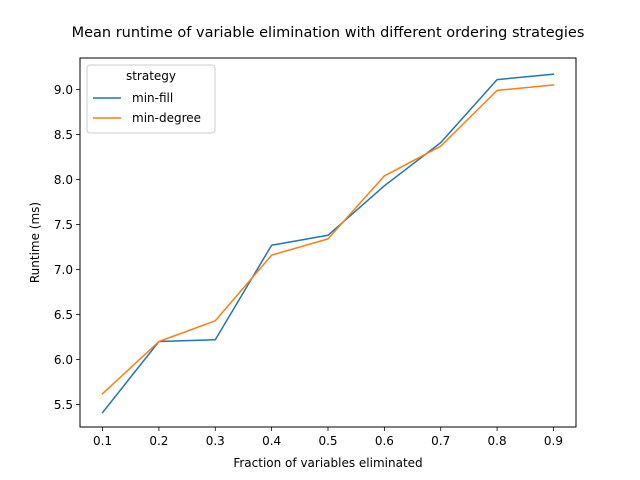 The width and height of the screenshot is (640, 480). I want to click on x-tick-label: 0.7, so click(440, 441).